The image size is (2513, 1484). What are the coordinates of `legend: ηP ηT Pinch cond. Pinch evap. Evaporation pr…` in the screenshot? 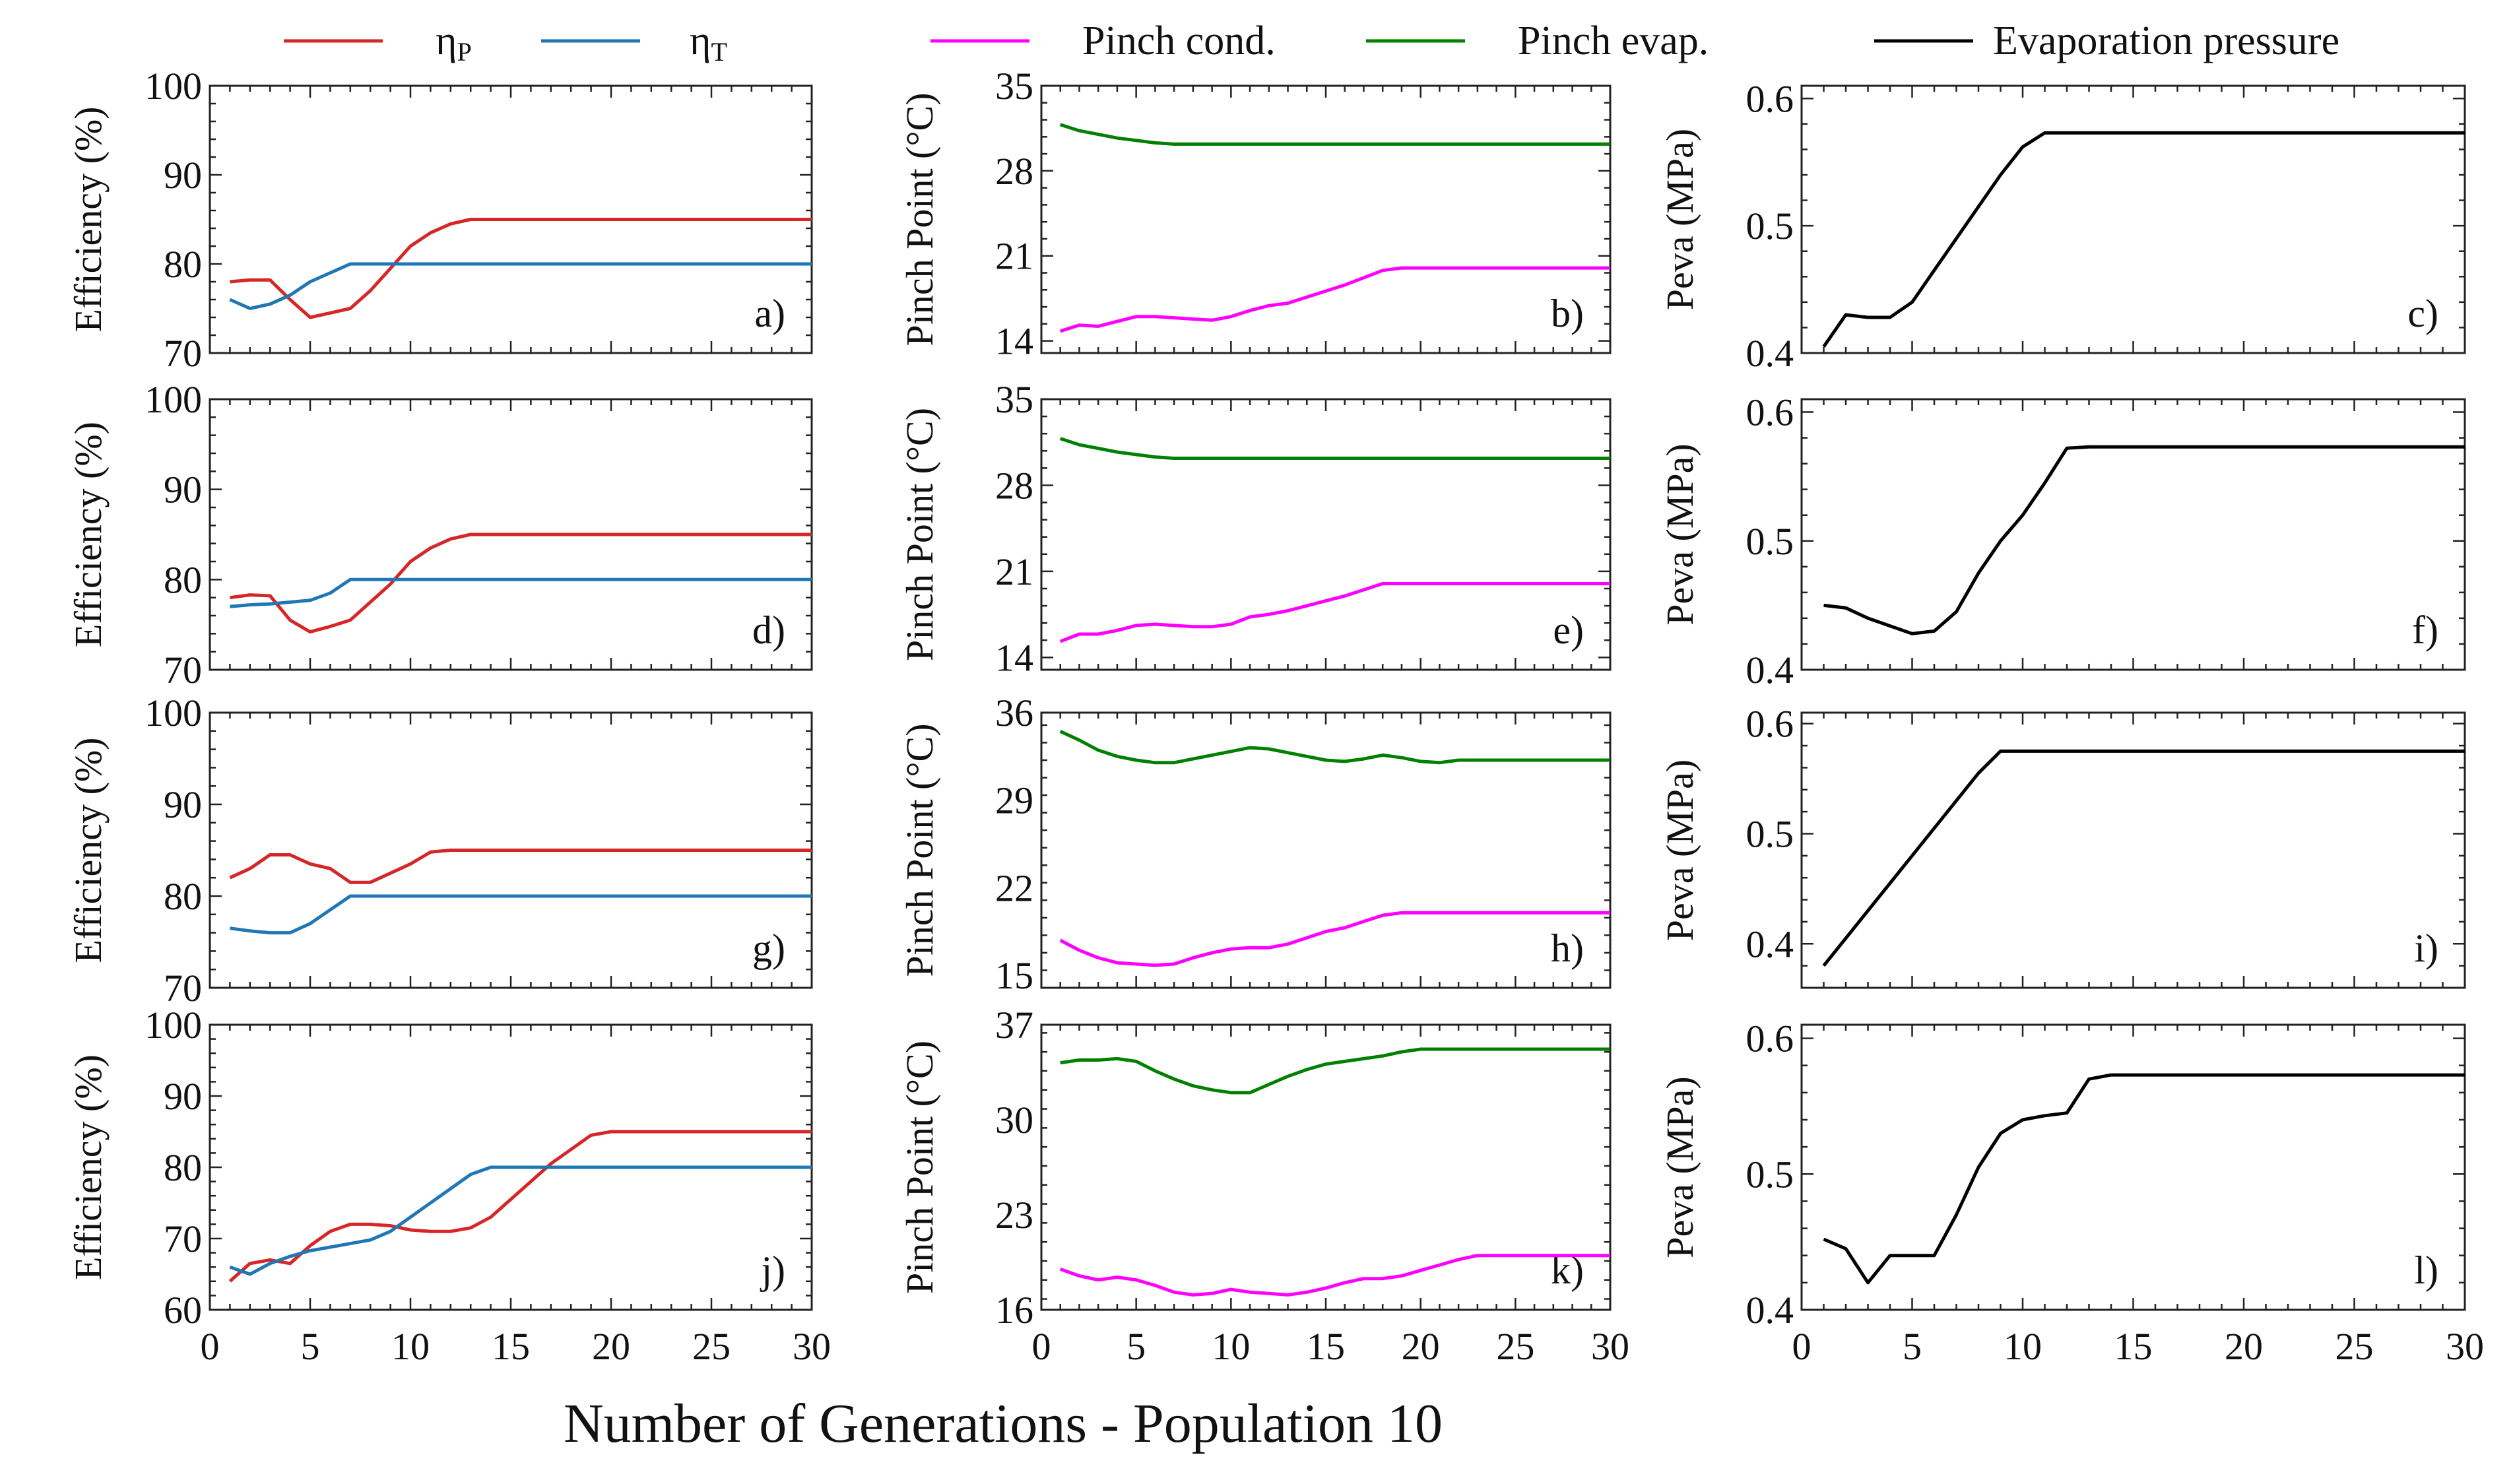 It's located at (1311, 42).